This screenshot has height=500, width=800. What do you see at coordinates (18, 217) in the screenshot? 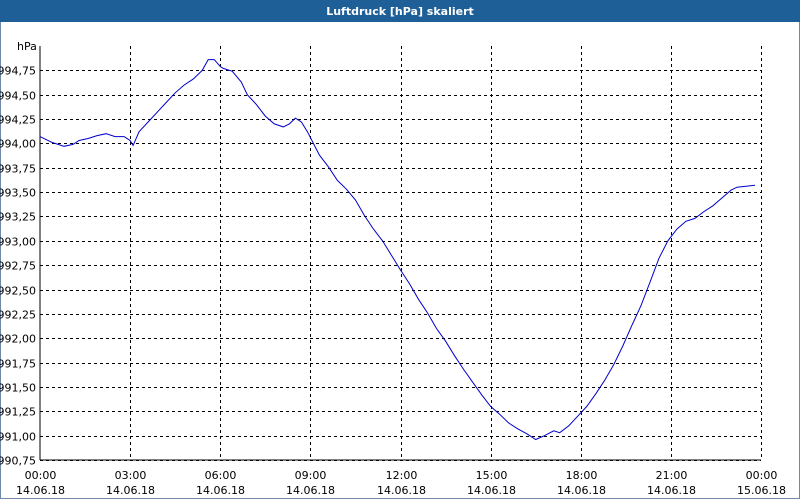
I see `y-tick-label: 993,25` at bounding box center [18, 217].